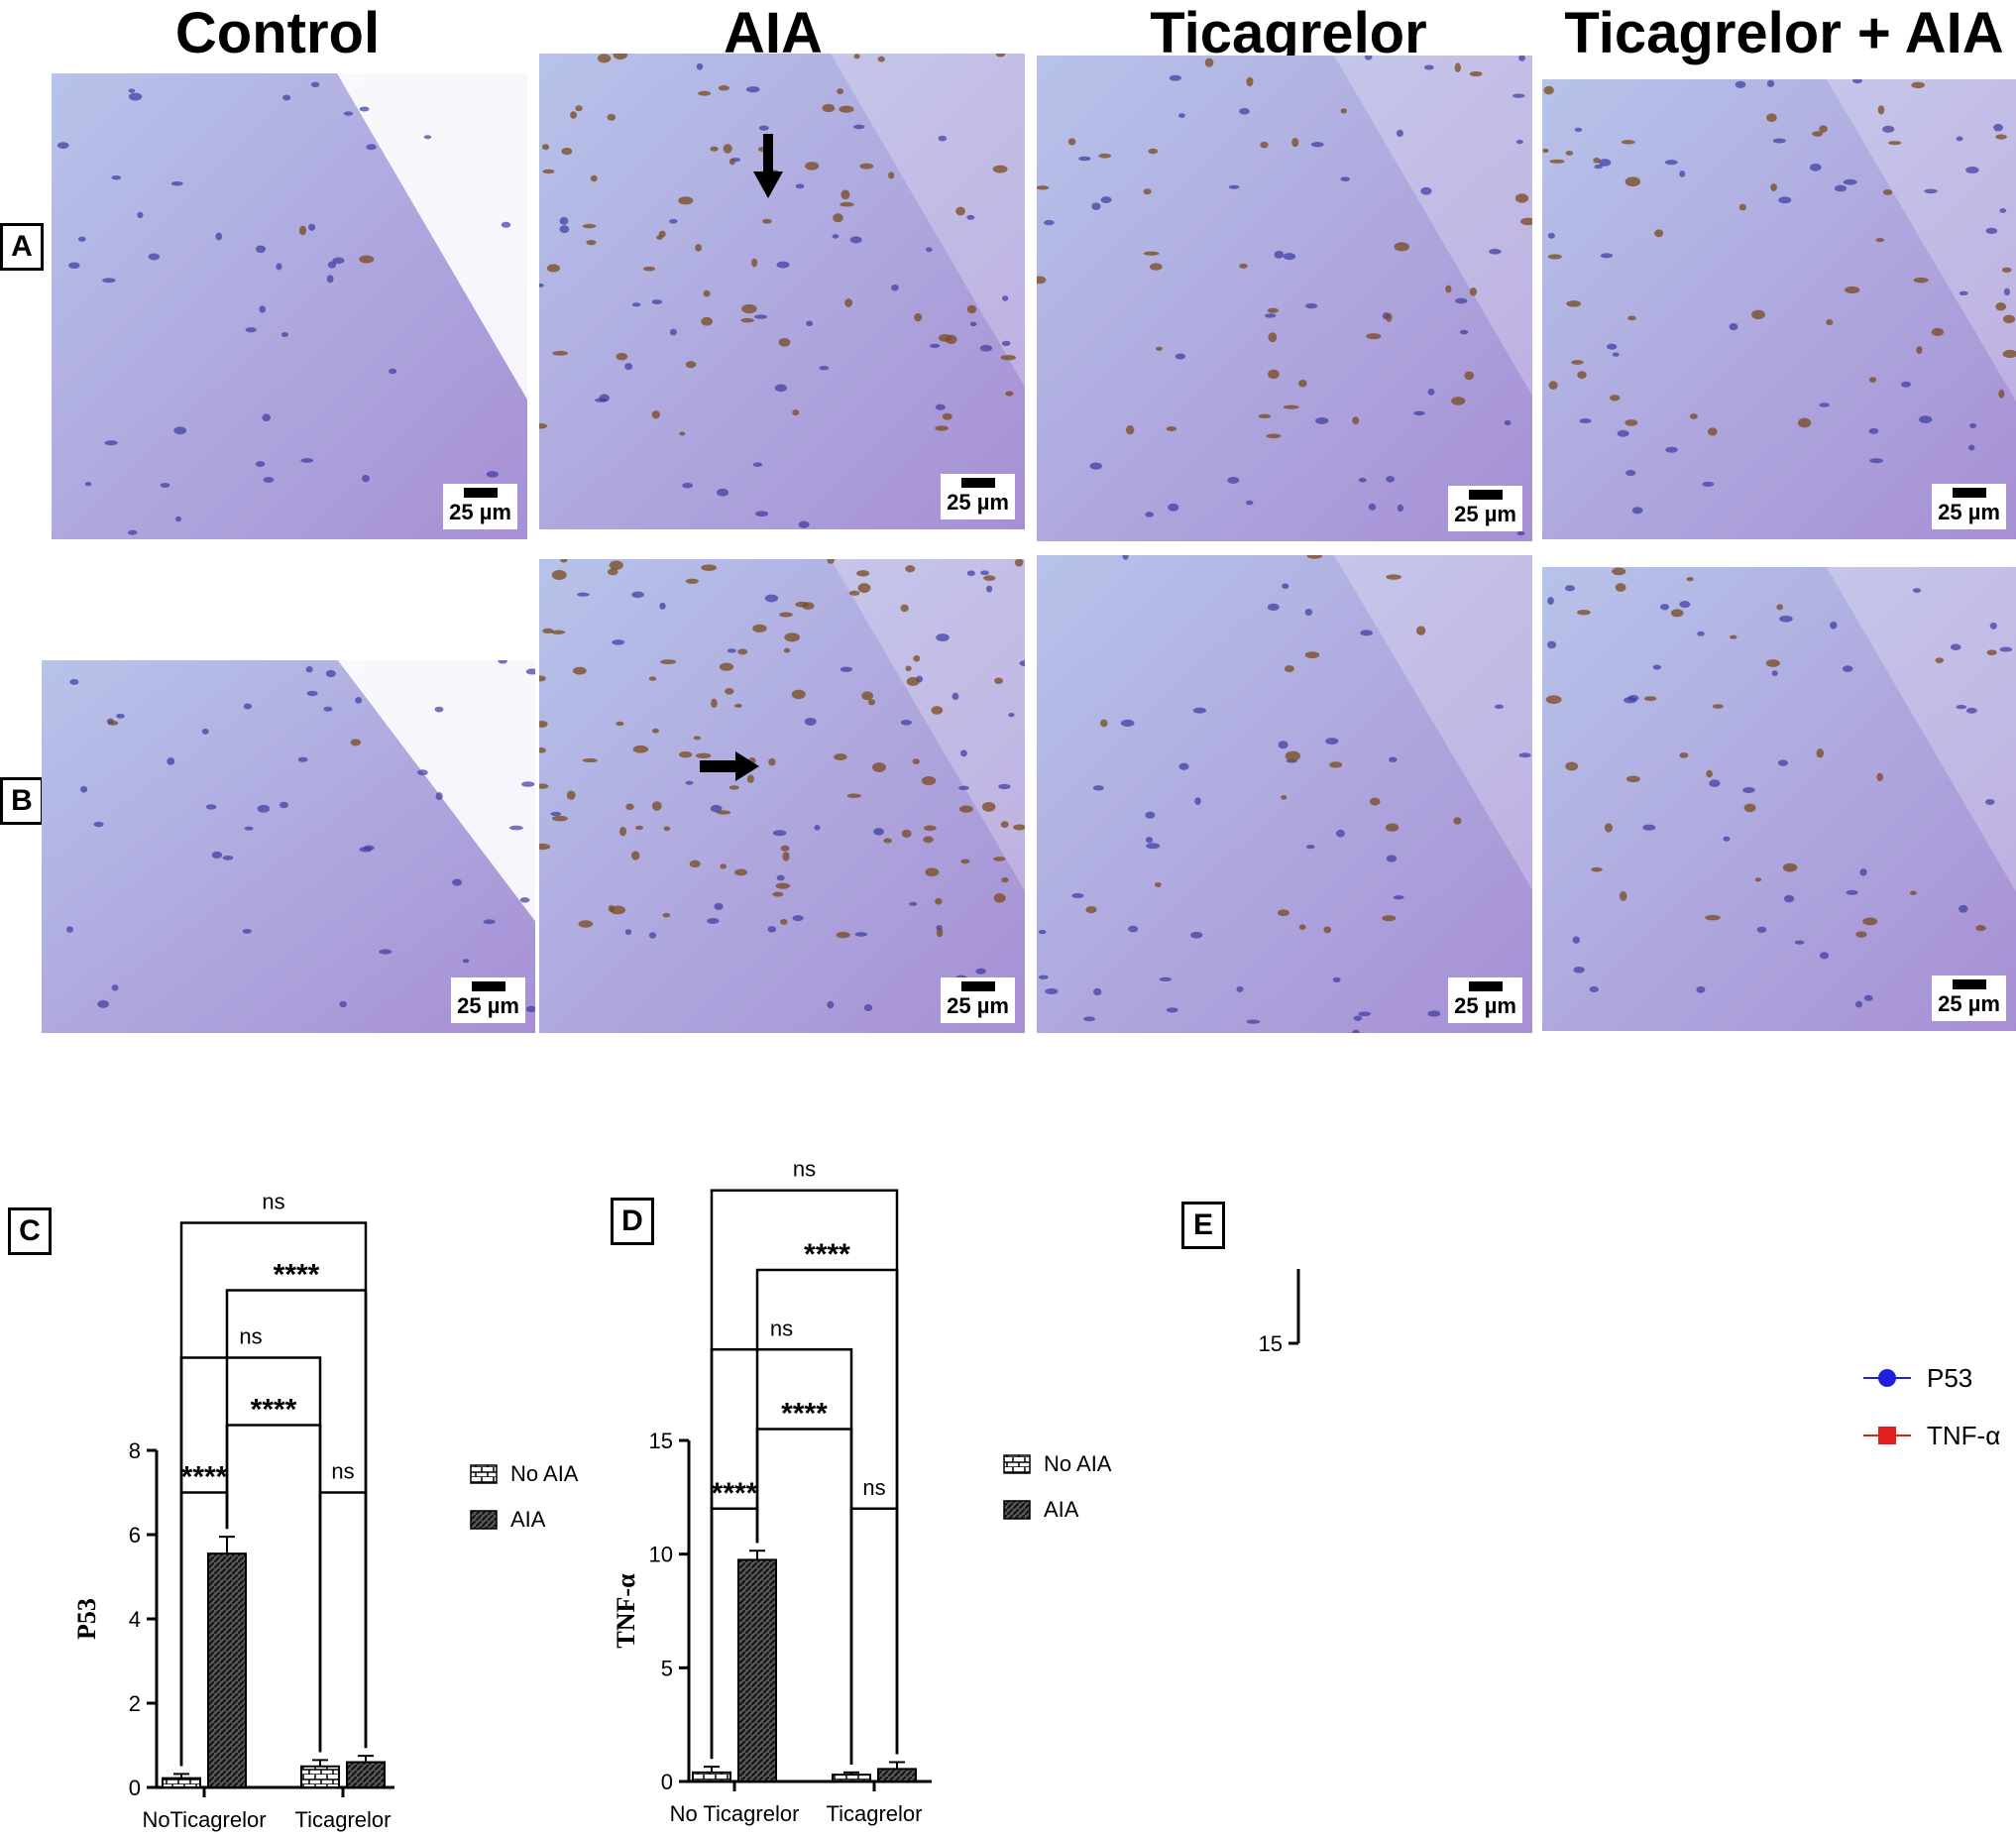 The width and height of the screenshot is (2016, 1836). I want to click on y-tick-label: 6, so click(135, 1535).